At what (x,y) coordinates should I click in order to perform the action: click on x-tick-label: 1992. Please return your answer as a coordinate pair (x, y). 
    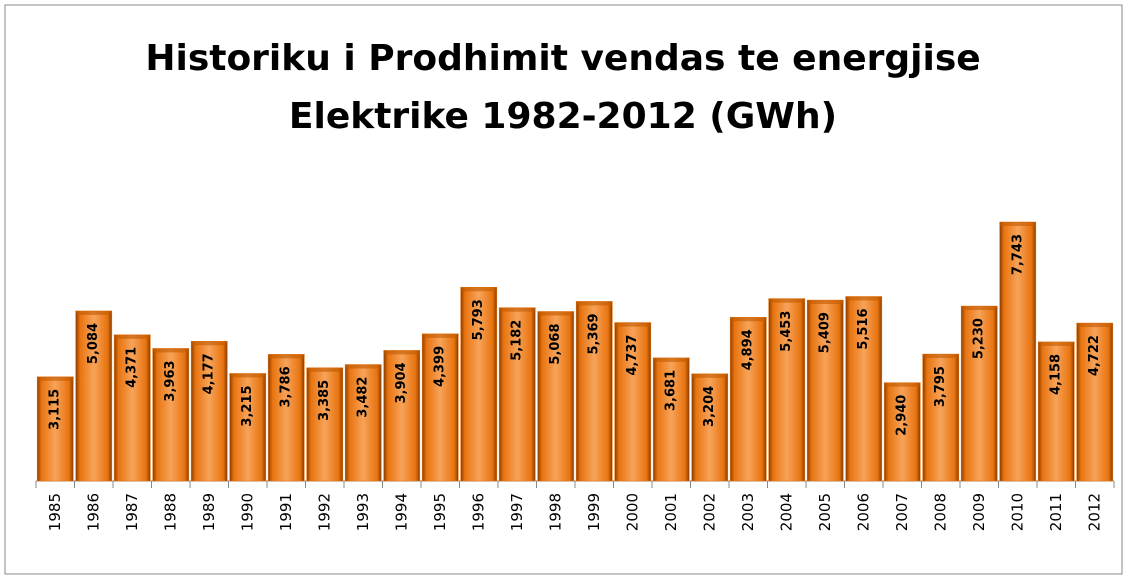
    Looking at the image, I should click on (324, 512).